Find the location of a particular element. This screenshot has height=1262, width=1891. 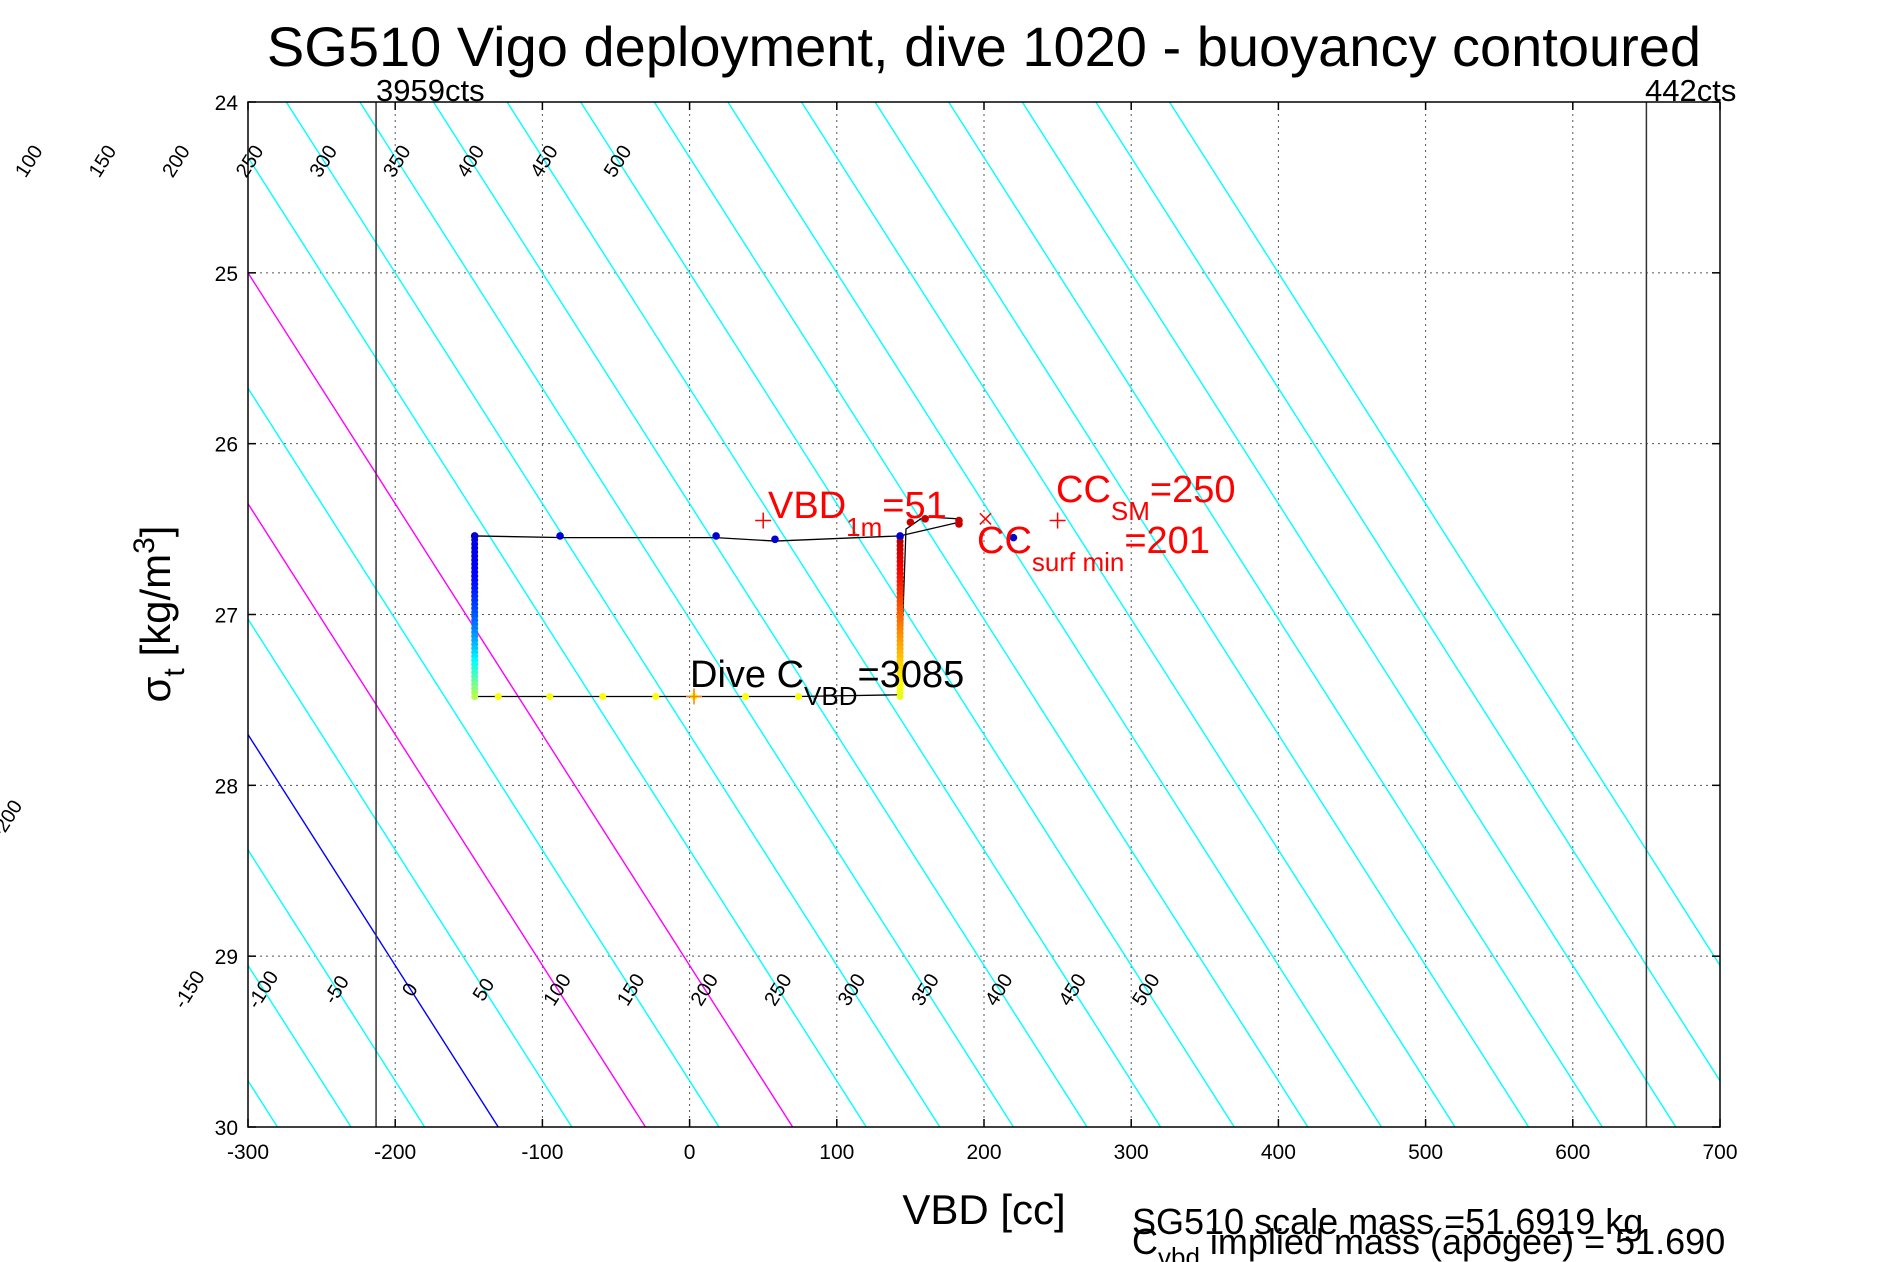

implied-mass-sub: vbd is located at coordinates (1179, 1252).